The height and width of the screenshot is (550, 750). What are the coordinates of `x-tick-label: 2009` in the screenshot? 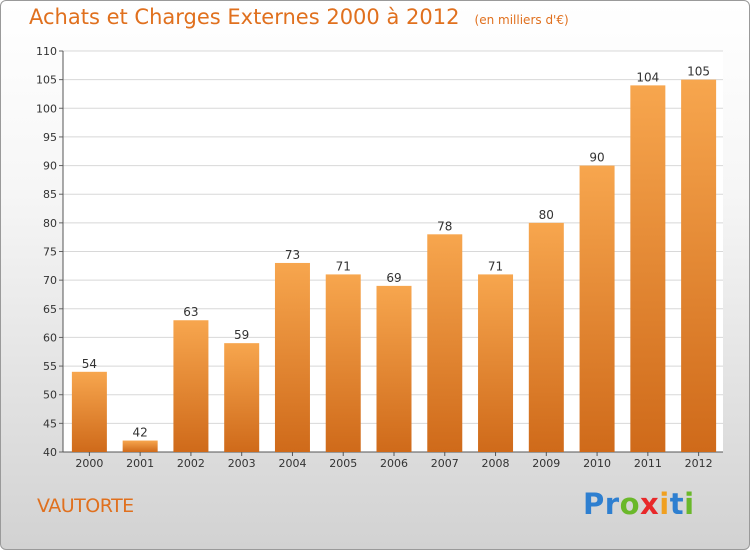 It's located at (546, 463).